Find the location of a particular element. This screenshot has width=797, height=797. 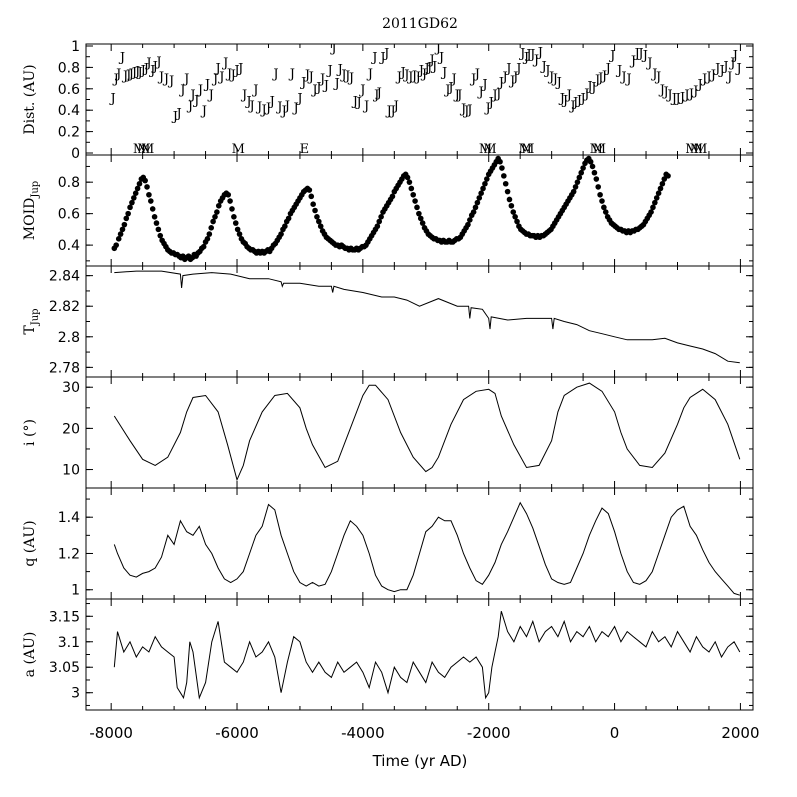

y-axis-label: a (AU) is located at coordinates (30, 655).